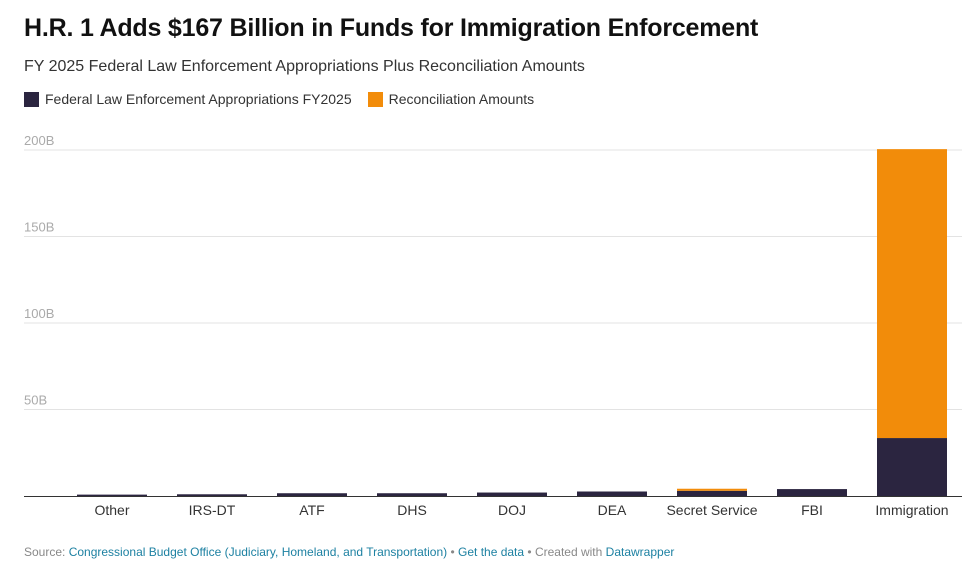 The height and width of the screenshot is (580, 980). Describe the element at coordinates (912, 294) in the screenshot. I see `bar-immigration-reconciliation` at that location.